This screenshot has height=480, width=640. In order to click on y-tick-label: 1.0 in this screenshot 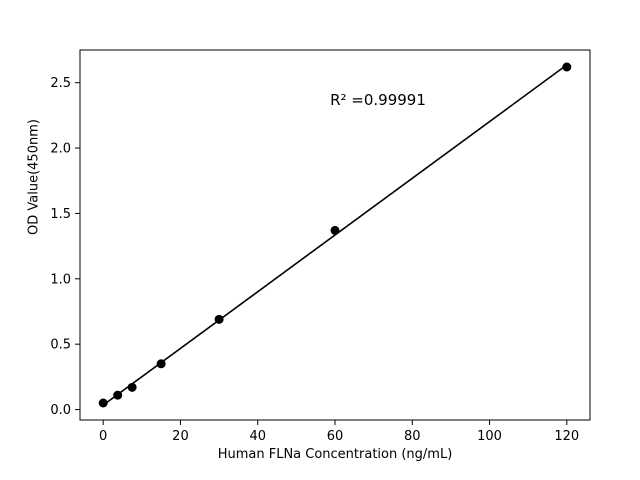, I will do `click(60, 279)`.